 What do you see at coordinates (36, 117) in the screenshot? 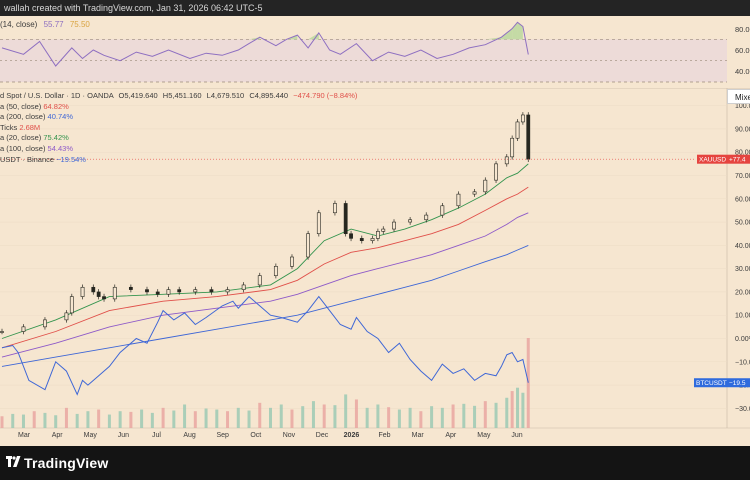
I see `legend-ma200: a (200, close) 40.74%` at bounding box center [36, 117].